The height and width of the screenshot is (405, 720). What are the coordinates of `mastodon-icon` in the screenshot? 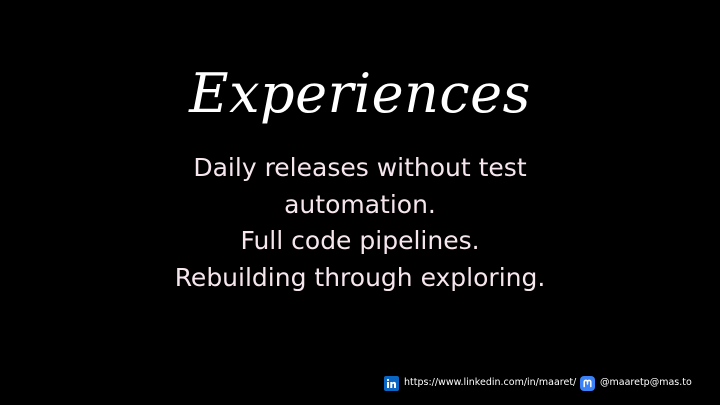 It's located at (587, 383).